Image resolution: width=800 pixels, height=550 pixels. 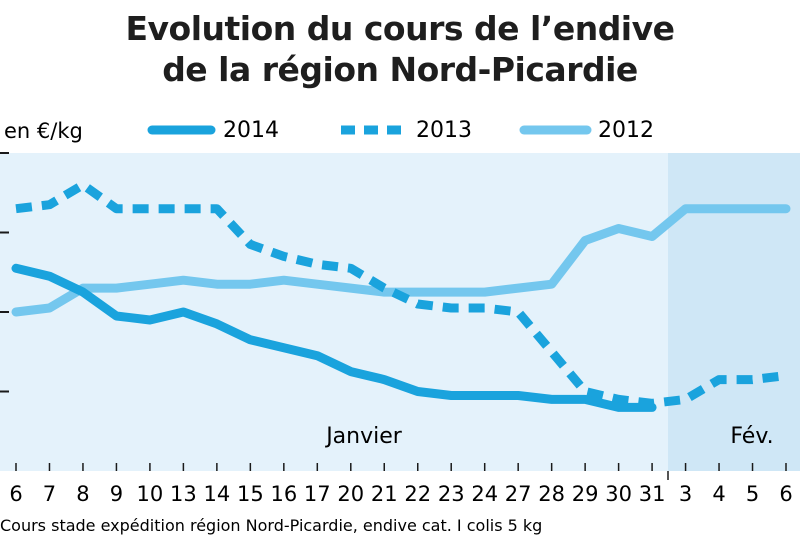 What do you see at coordinates (251, 130) in the screenshot?
I see `legend-label-2014: 2014` at bounding box center [251, 130].